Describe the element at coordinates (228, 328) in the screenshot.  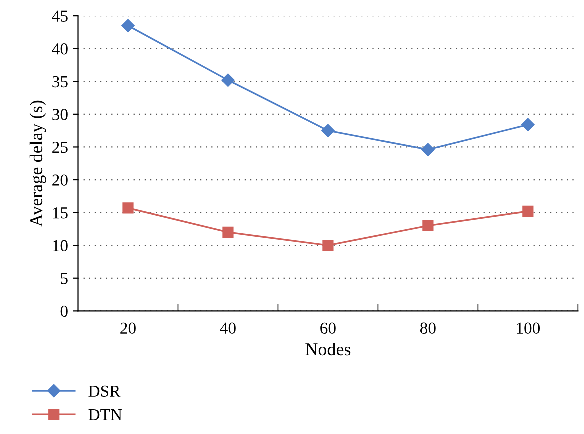
I see `x-tick-label: 40` at that location.